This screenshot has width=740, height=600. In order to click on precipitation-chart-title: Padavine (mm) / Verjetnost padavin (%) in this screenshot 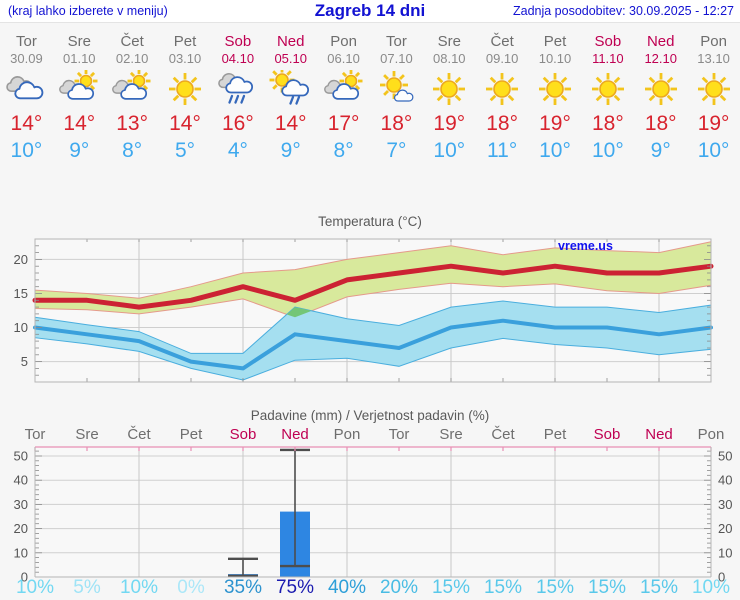, I will do `click(370, 415)`.